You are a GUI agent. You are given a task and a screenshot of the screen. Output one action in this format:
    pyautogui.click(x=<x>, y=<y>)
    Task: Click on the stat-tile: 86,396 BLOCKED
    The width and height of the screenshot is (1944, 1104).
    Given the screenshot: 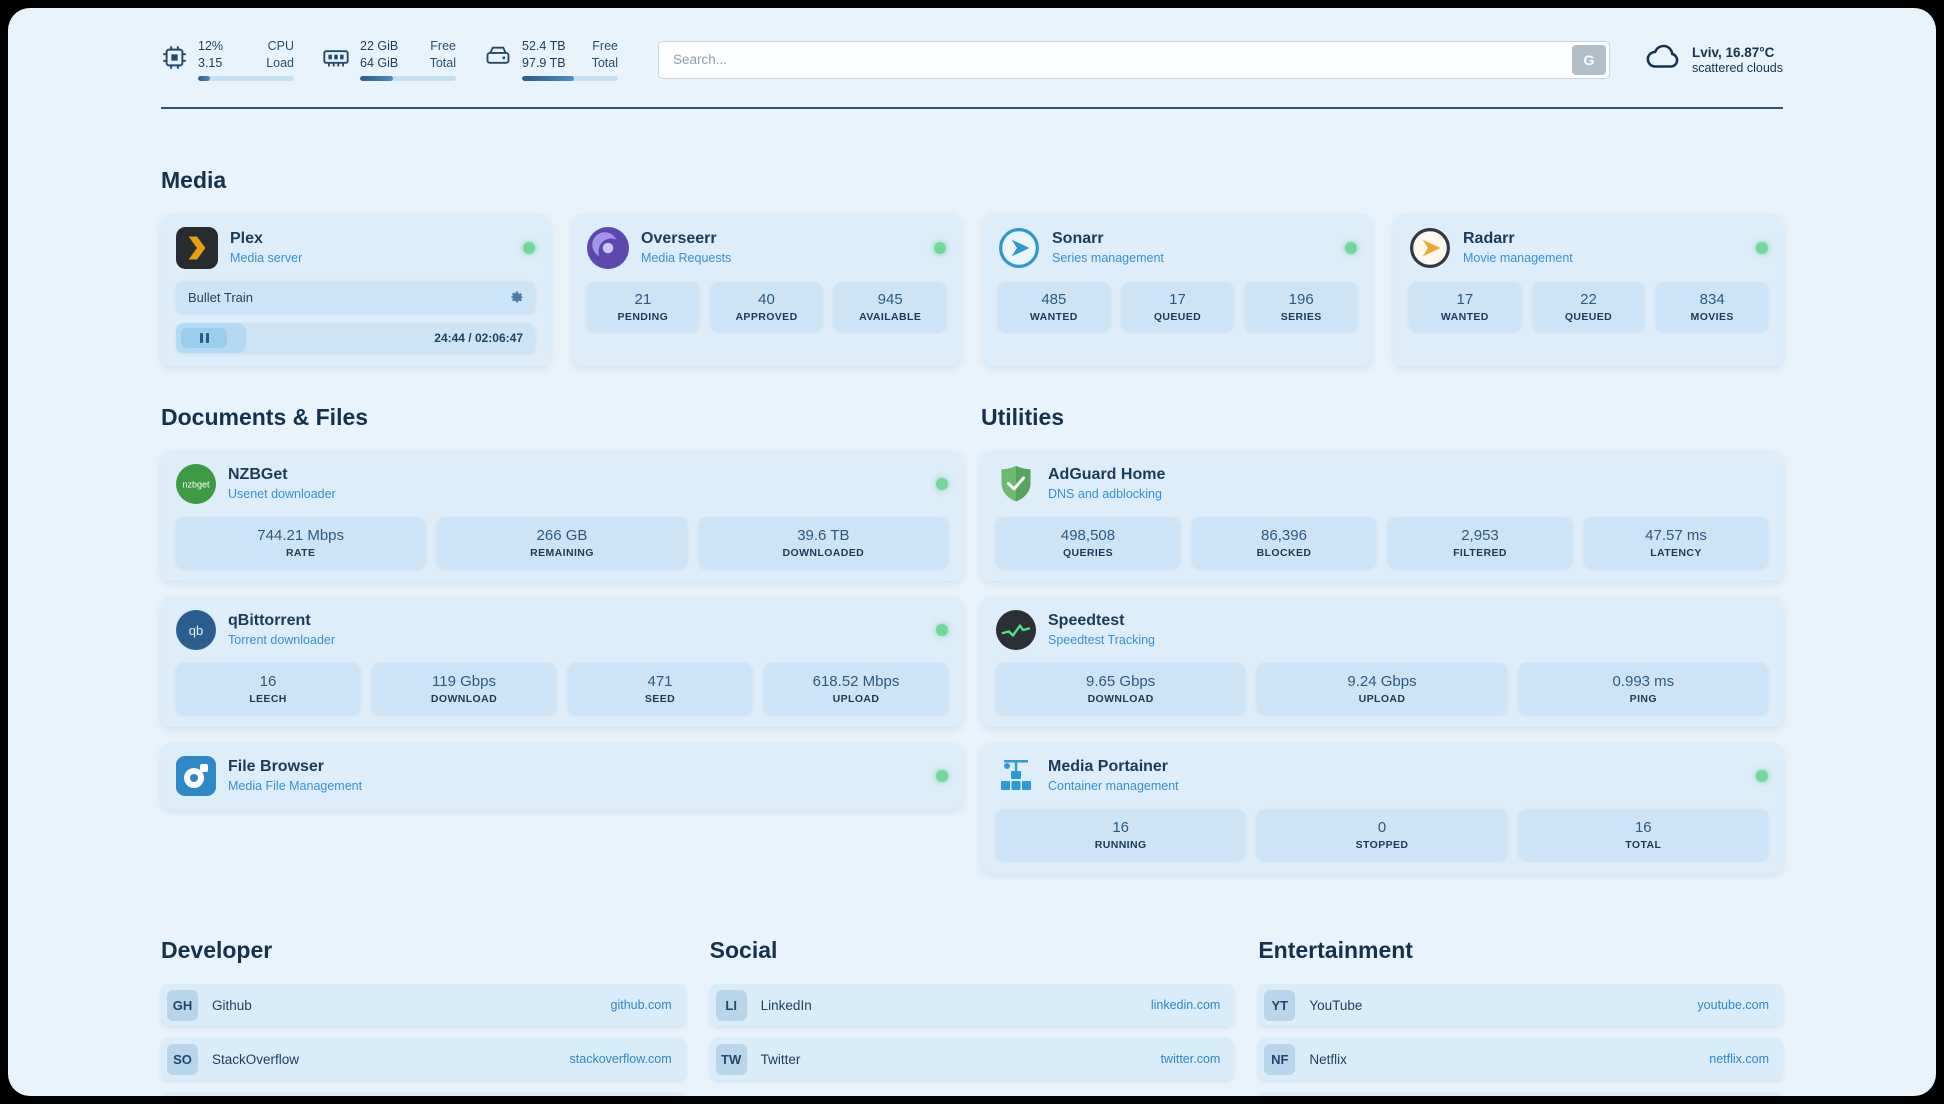 What is the action you would take?
    pyautogui.click(x=1284, y=542)
    